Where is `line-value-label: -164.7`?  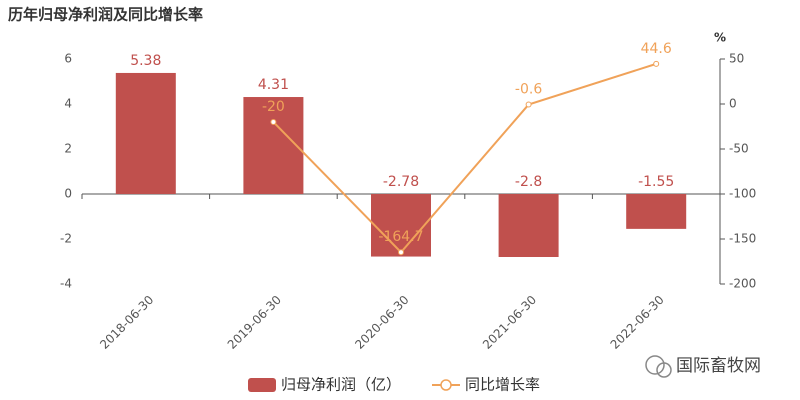 line-value-label: -164.7 is located at coordinates (400, 237).